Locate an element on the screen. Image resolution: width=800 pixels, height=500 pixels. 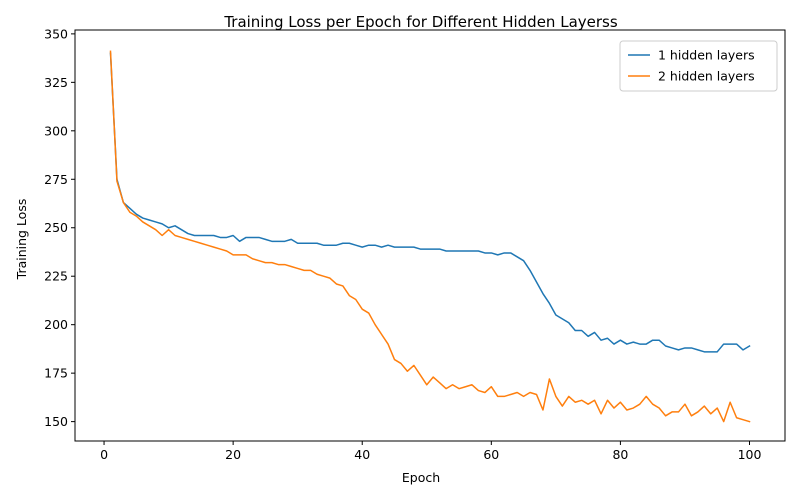
y-axis: 150 175 200 225 250 275 300 325 350 is located at coordinates (59, 227).